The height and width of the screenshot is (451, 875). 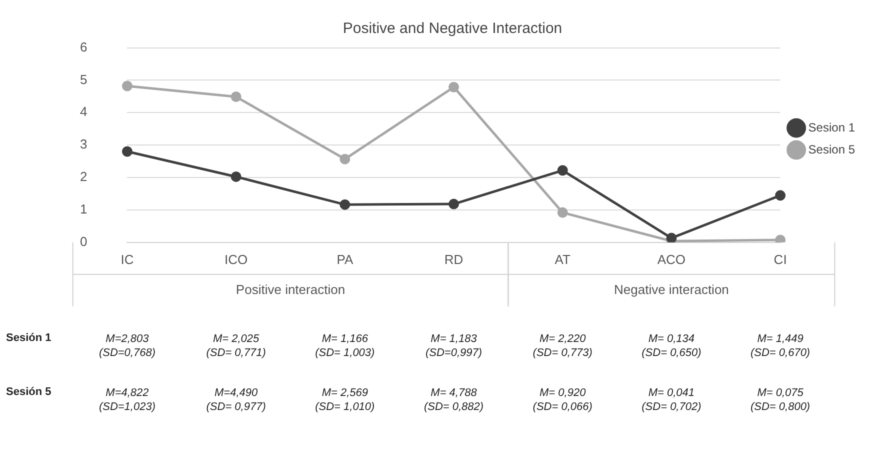 I want to click on data-label: M= 1,183 (SD=0,997), so click(x=453, y=346).